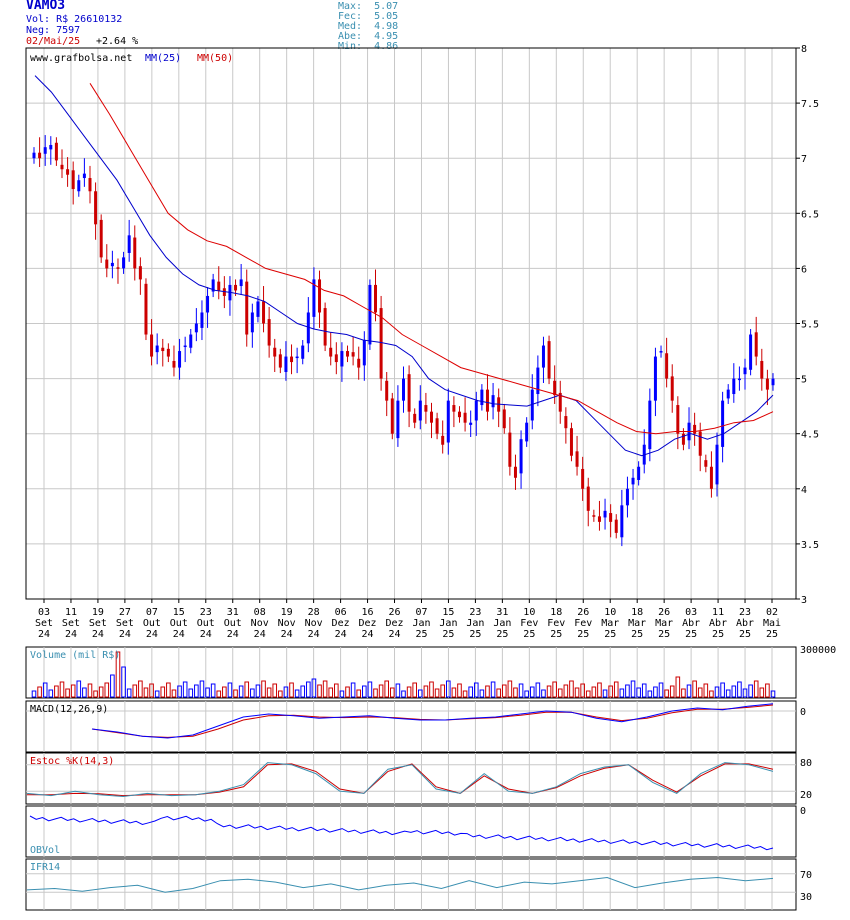  I want to click on x-tick-day: 15, so click(179, 612).